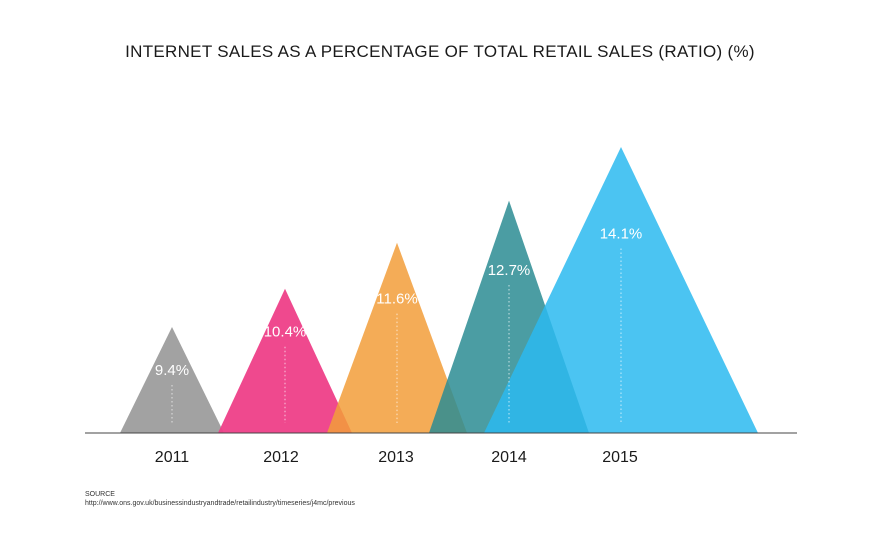  I want to click on tick-label-2011: 2011, so click(172, 457).